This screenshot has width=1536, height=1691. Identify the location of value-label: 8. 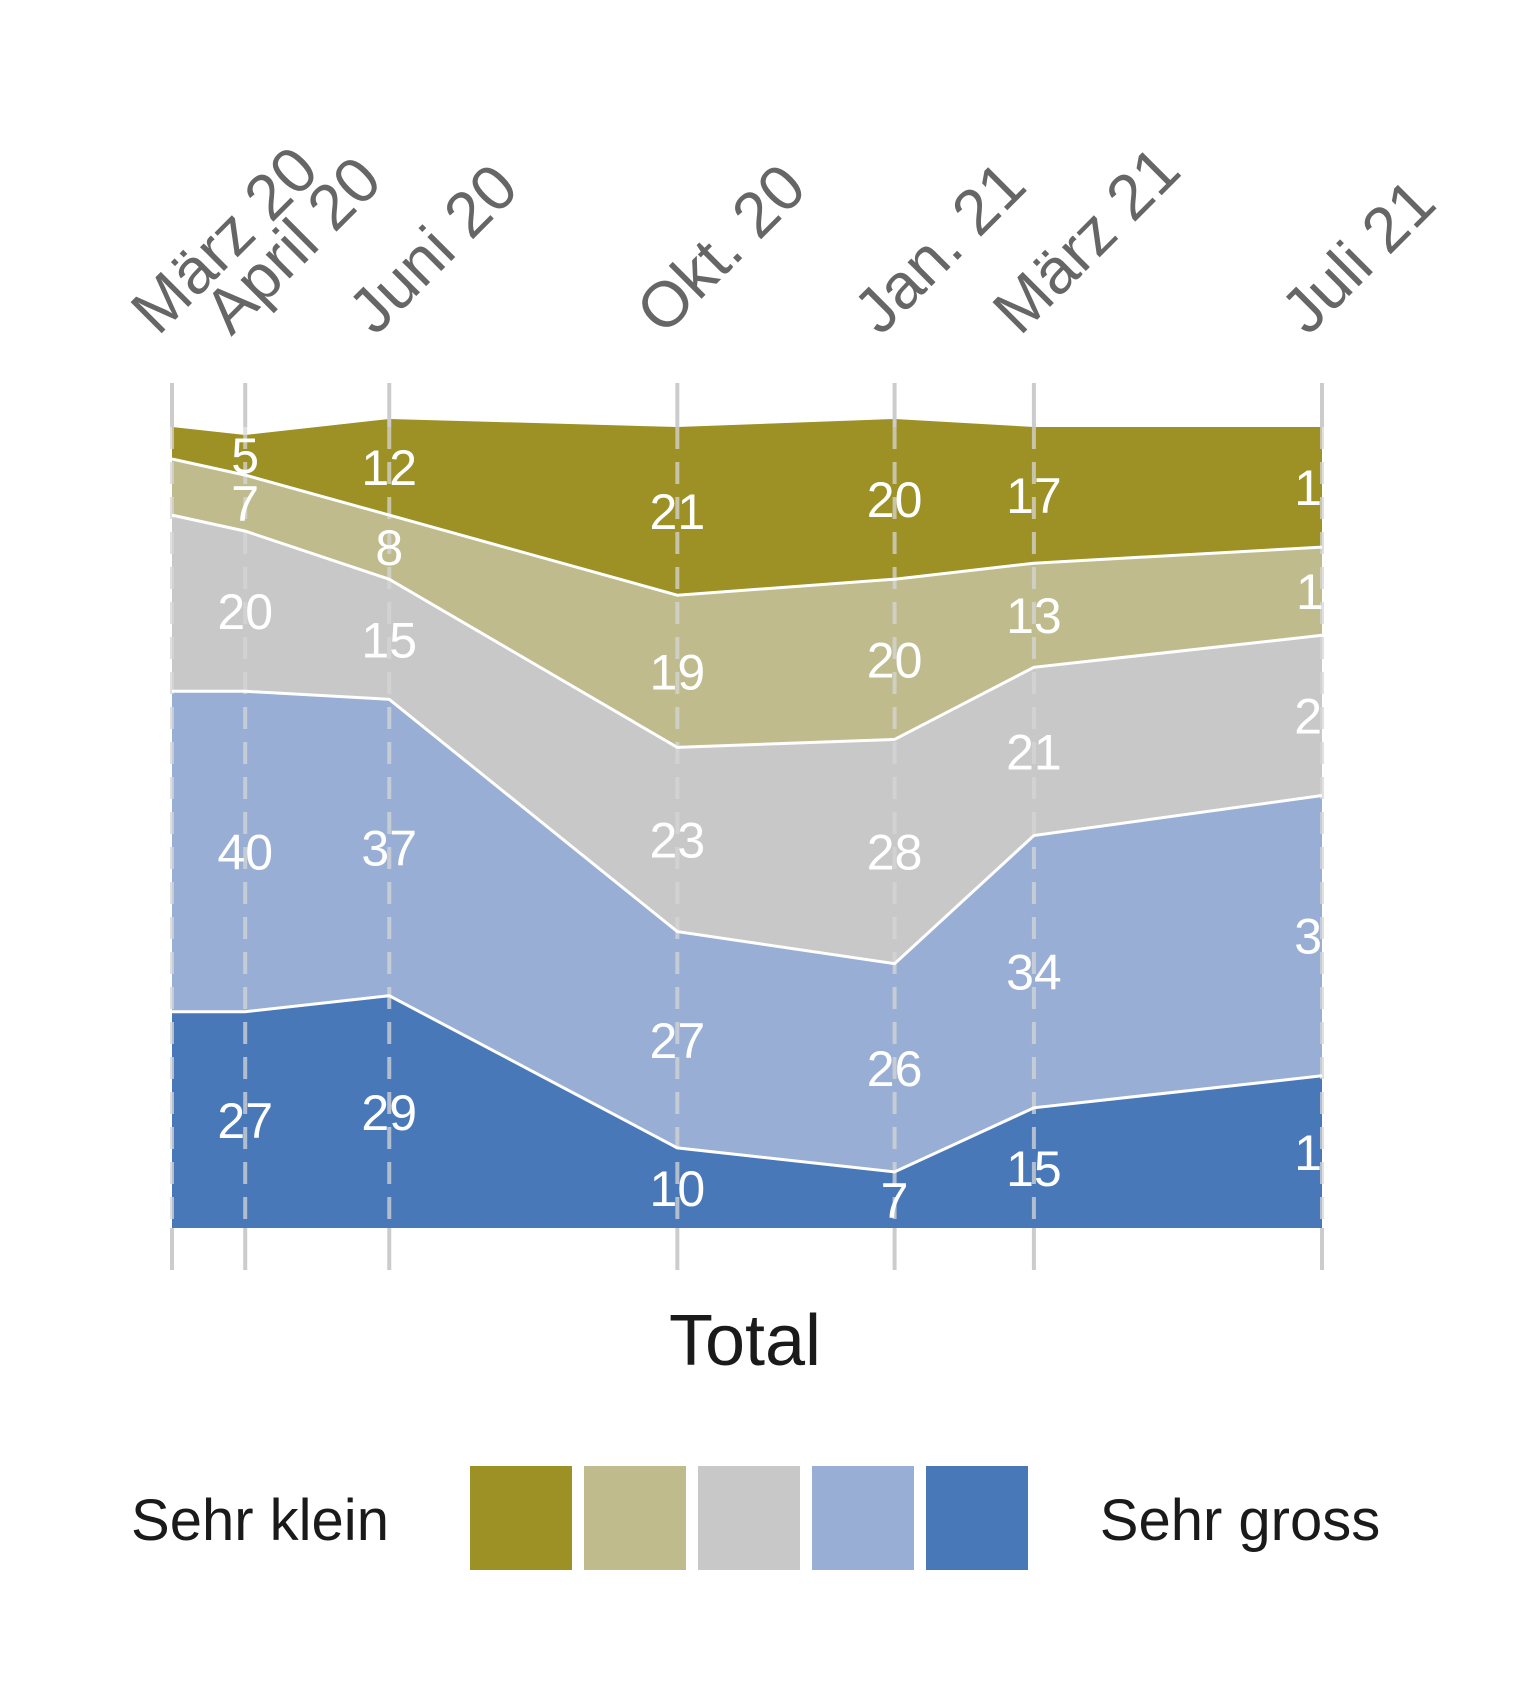
(389, 548).